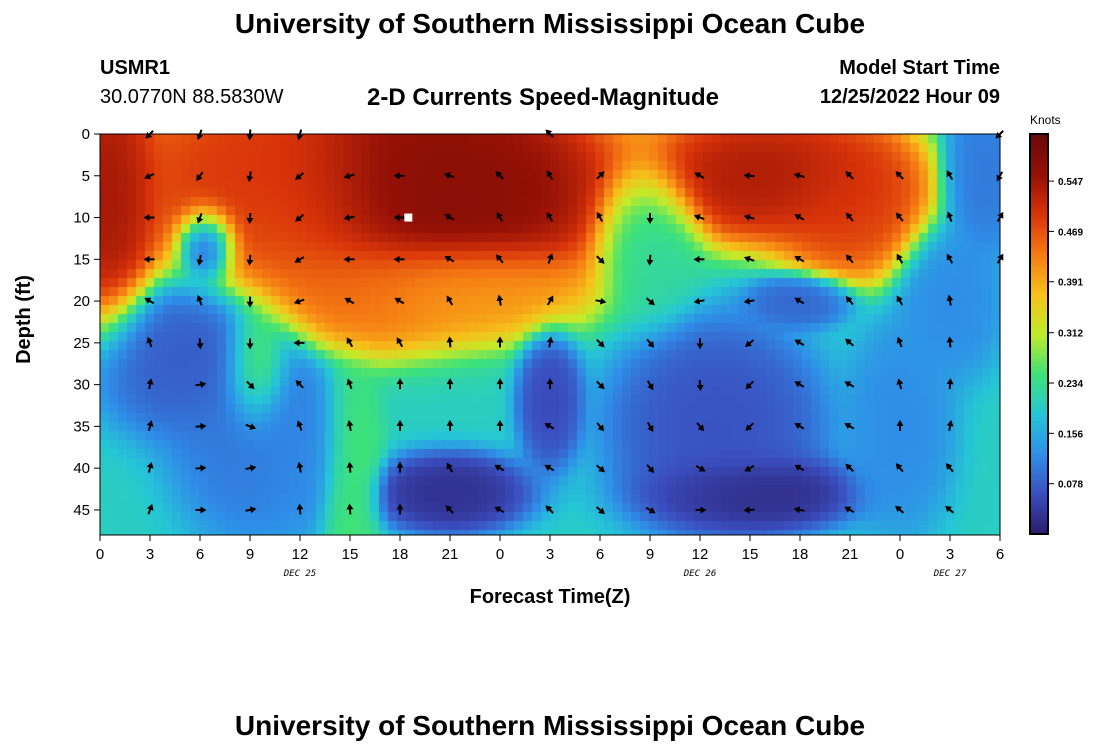 Image resolution: width=1100 pixels, height=750 pixels. What do you see at coordinates (23, 319) in the screenshot?
I see `y-axis-label: Depth (ft)` at bounding box center [23, 319].